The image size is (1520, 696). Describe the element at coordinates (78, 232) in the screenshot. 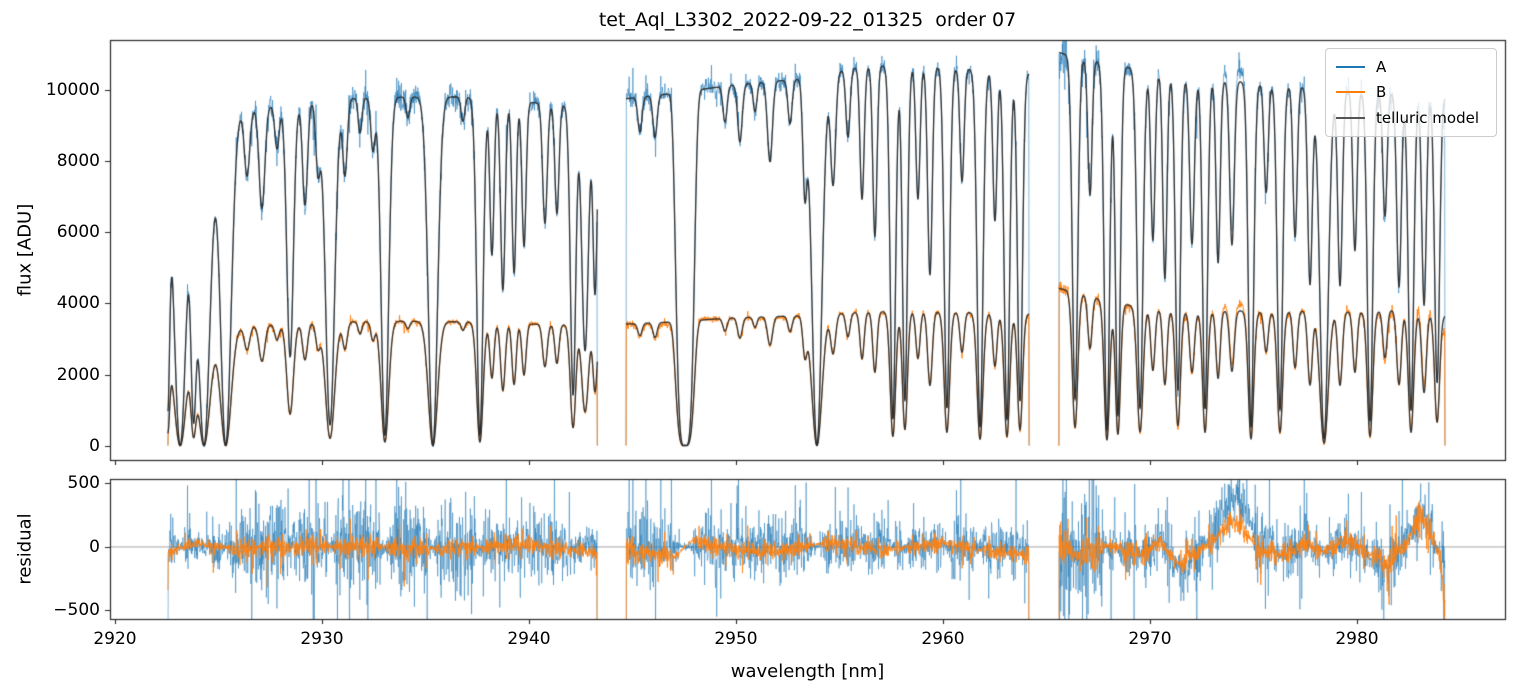

I see `flux-y-tick-label: 6000` at that location.